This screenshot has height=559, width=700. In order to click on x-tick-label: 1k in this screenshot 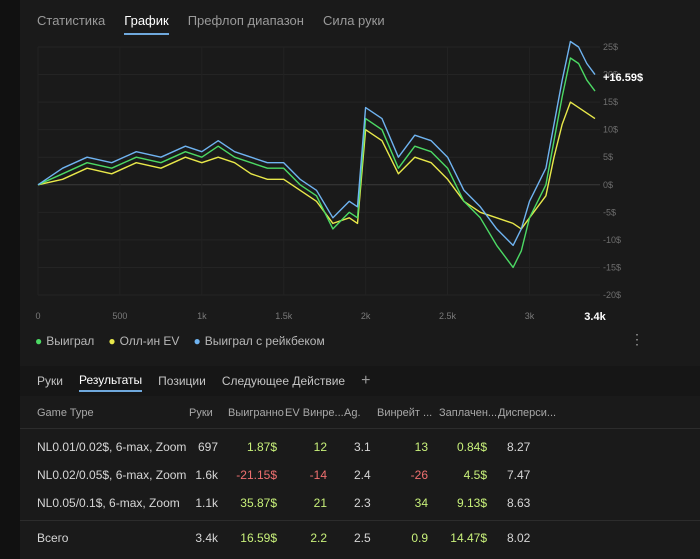, I will do `click(202, 316)`.